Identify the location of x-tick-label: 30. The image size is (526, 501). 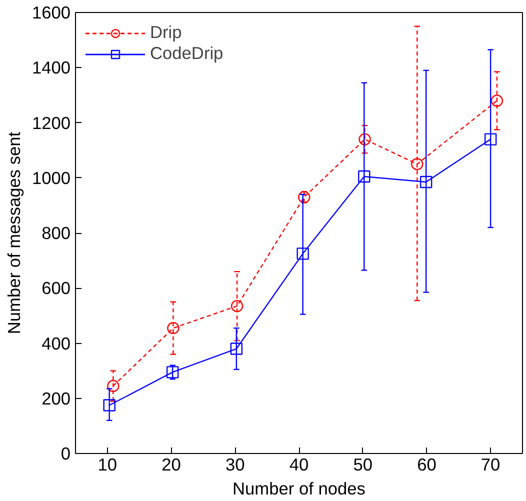
(235, 464).